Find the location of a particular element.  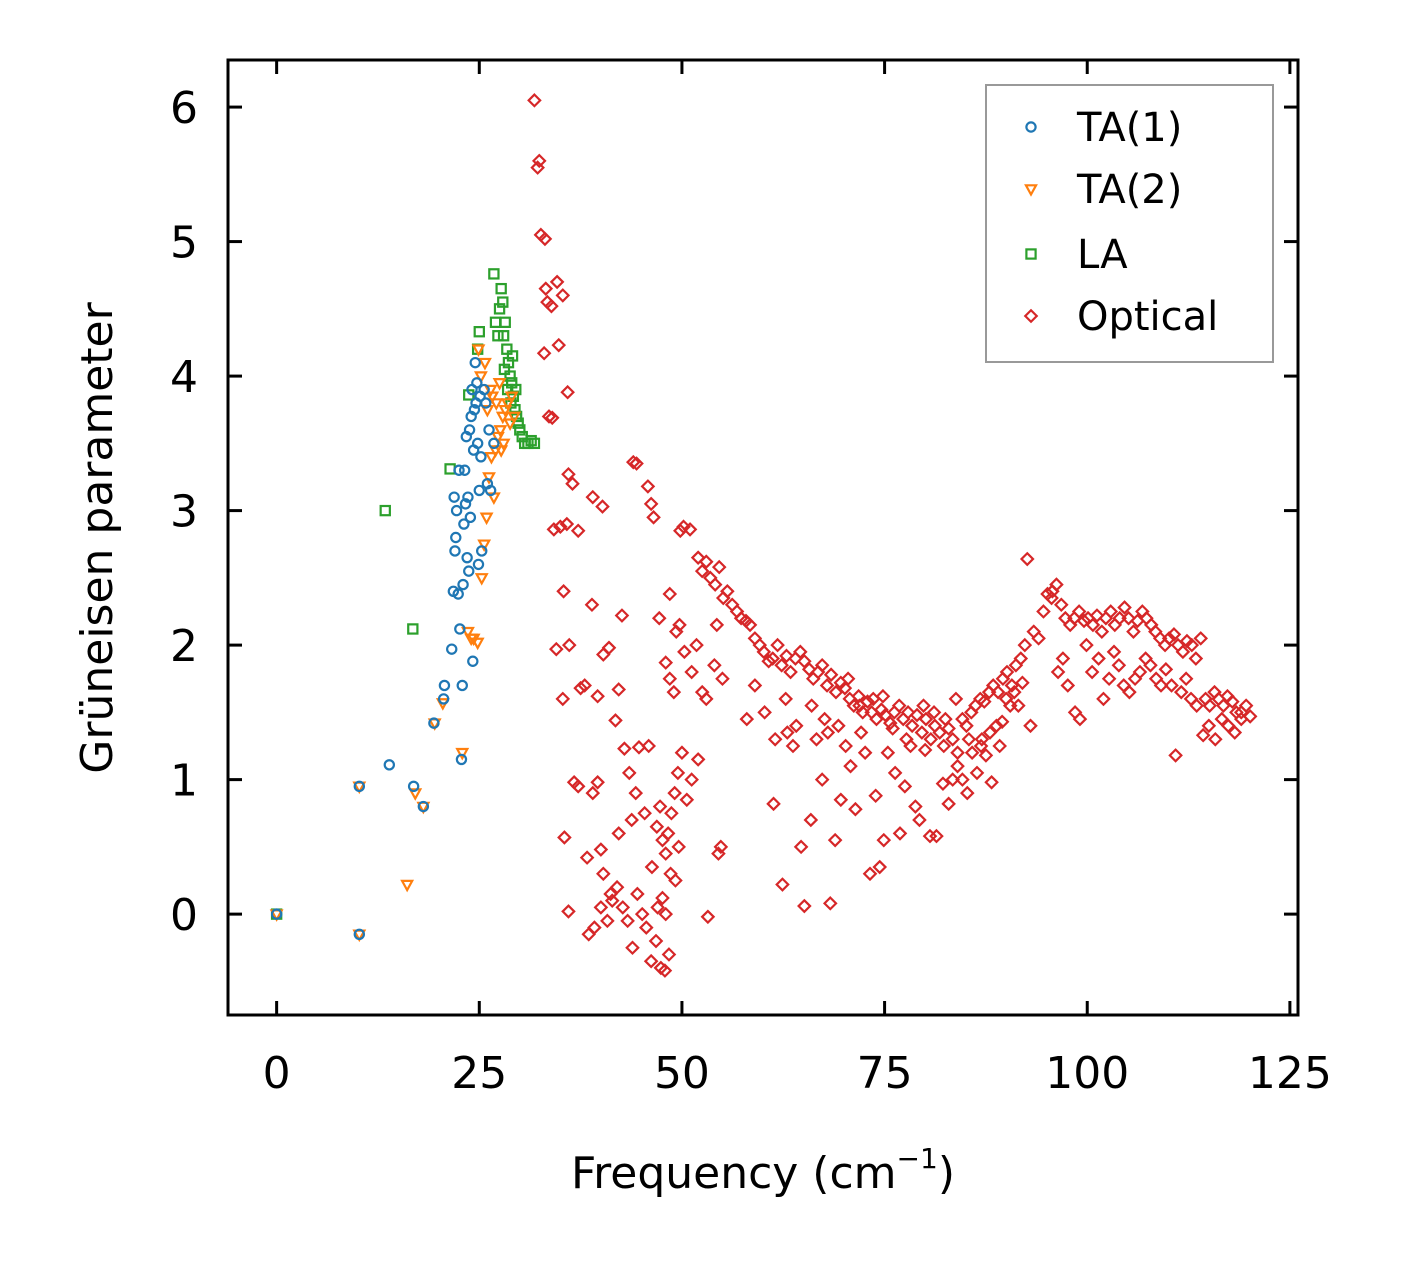

y-tick-label: 1 is located at coordinates (184, 781).